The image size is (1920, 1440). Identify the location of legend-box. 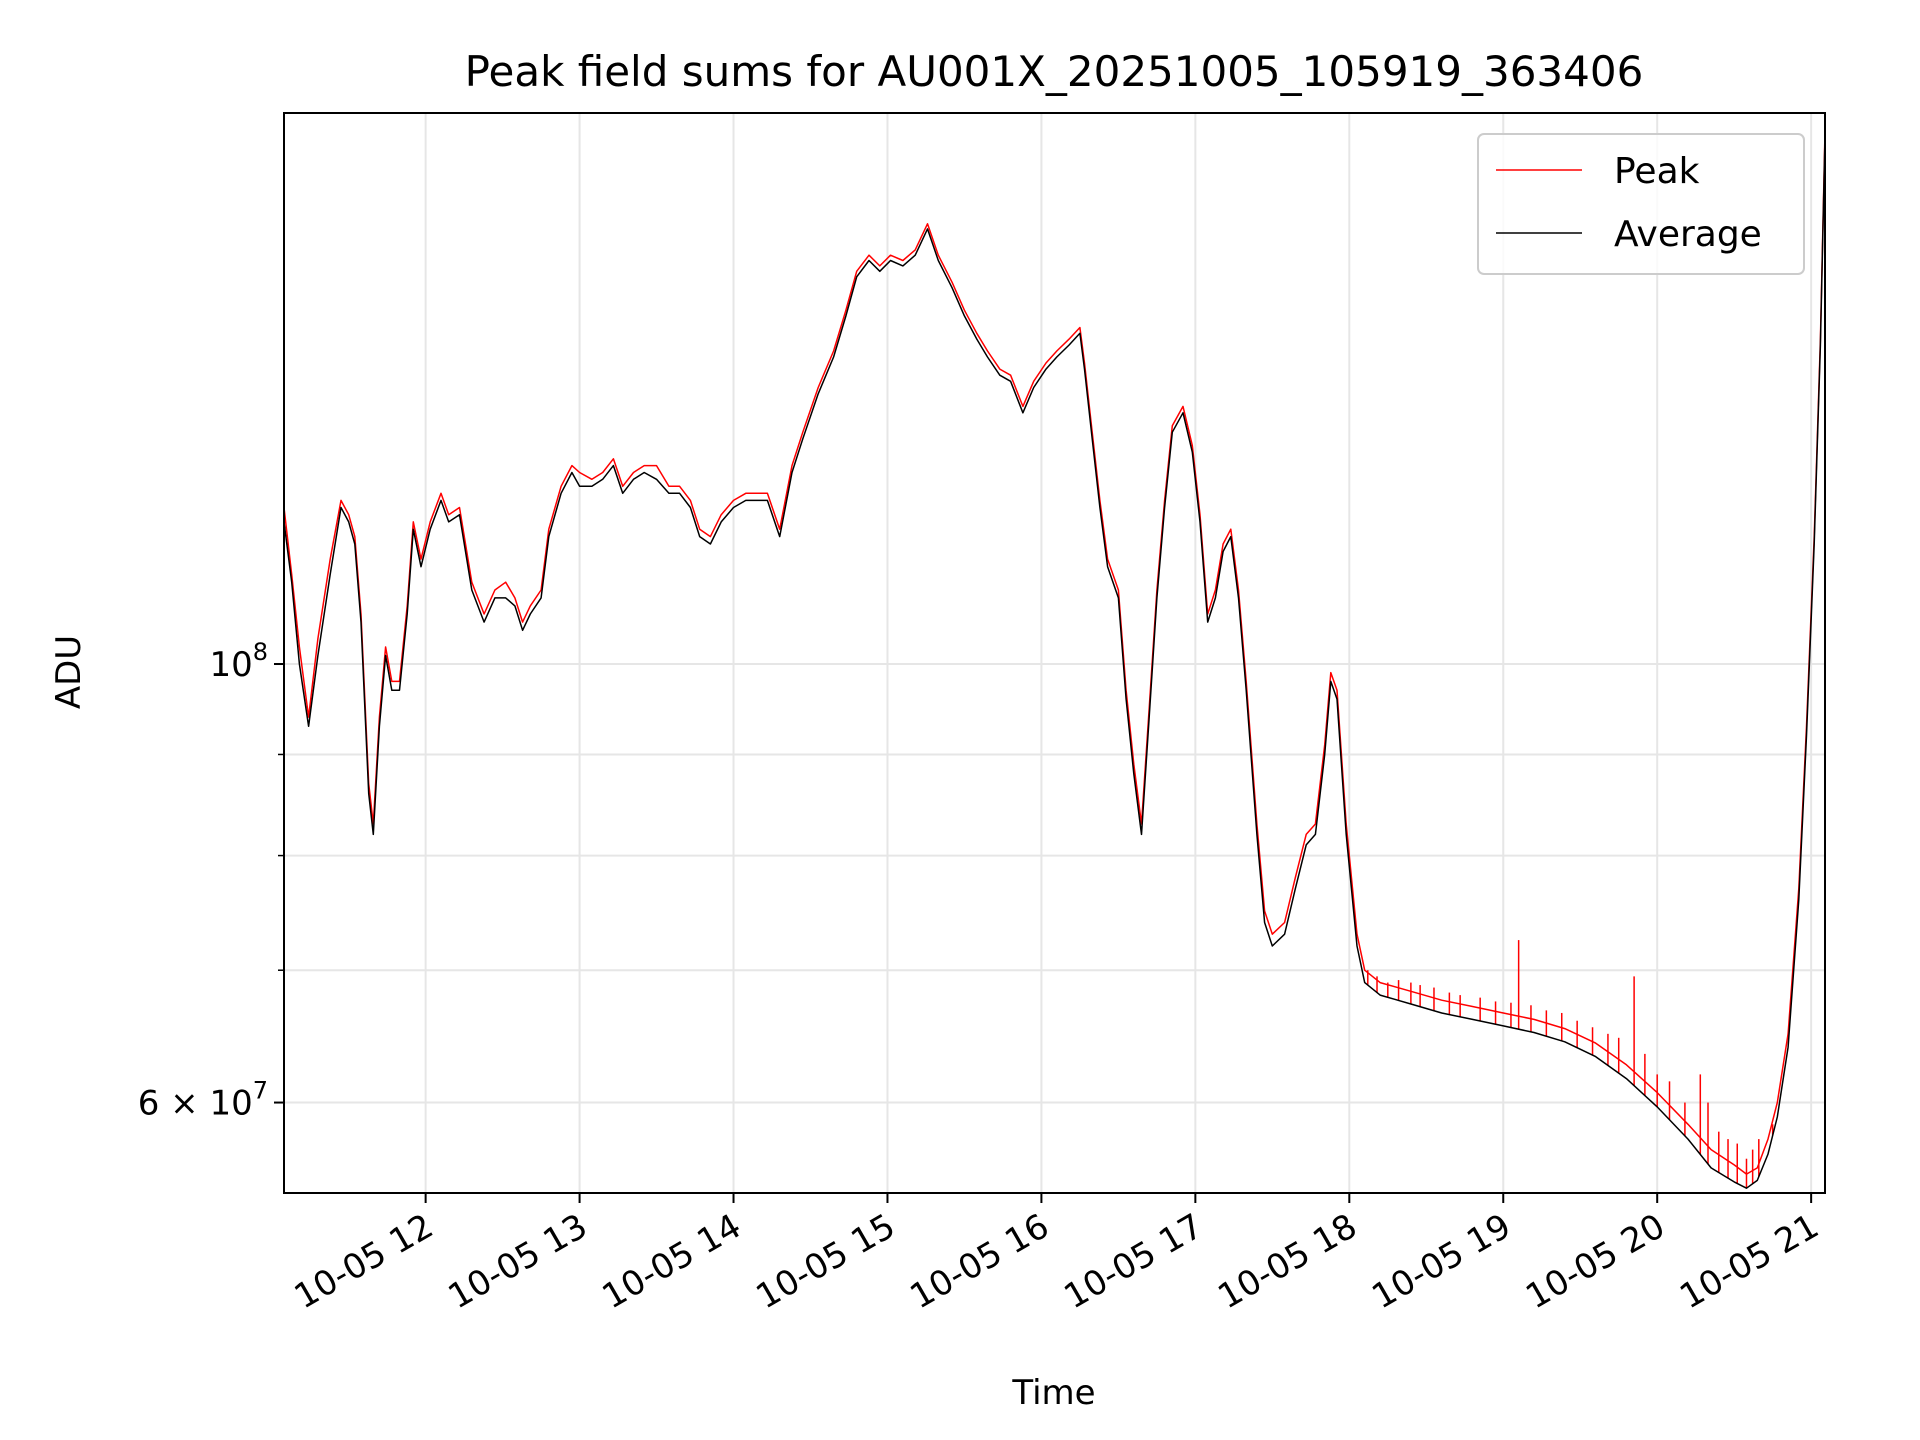
(1641, 204).